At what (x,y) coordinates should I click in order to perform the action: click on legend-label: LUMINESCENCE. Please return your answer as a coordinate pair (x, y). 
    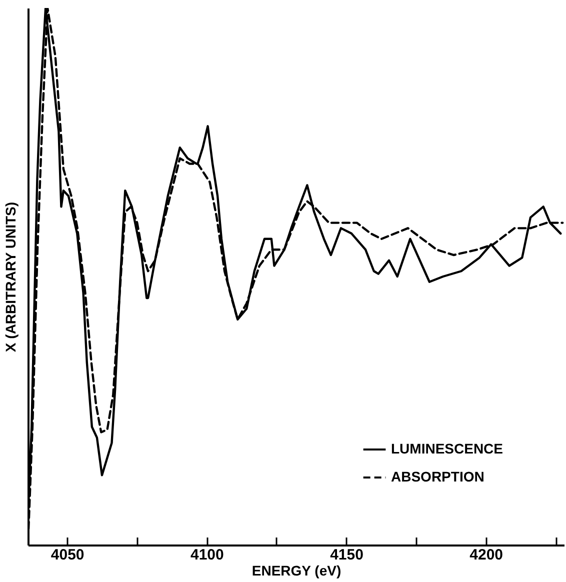
    Looking at the image, I should click on (447, 448).